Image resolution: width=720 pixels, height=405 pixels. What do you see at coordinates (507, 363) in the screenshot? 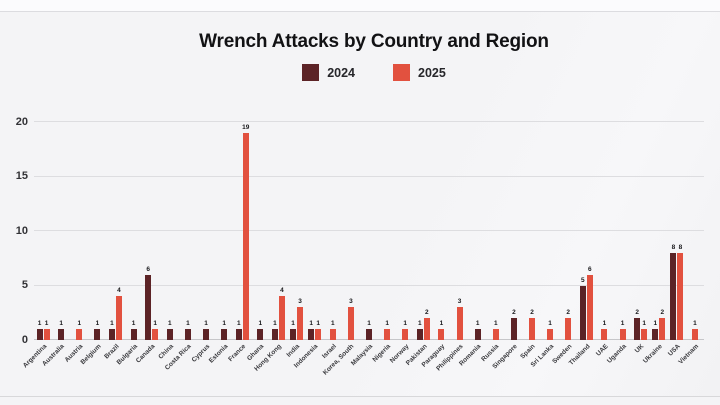
I see `x-column-Singapore: Singapore` at bounding box center [507, 363].